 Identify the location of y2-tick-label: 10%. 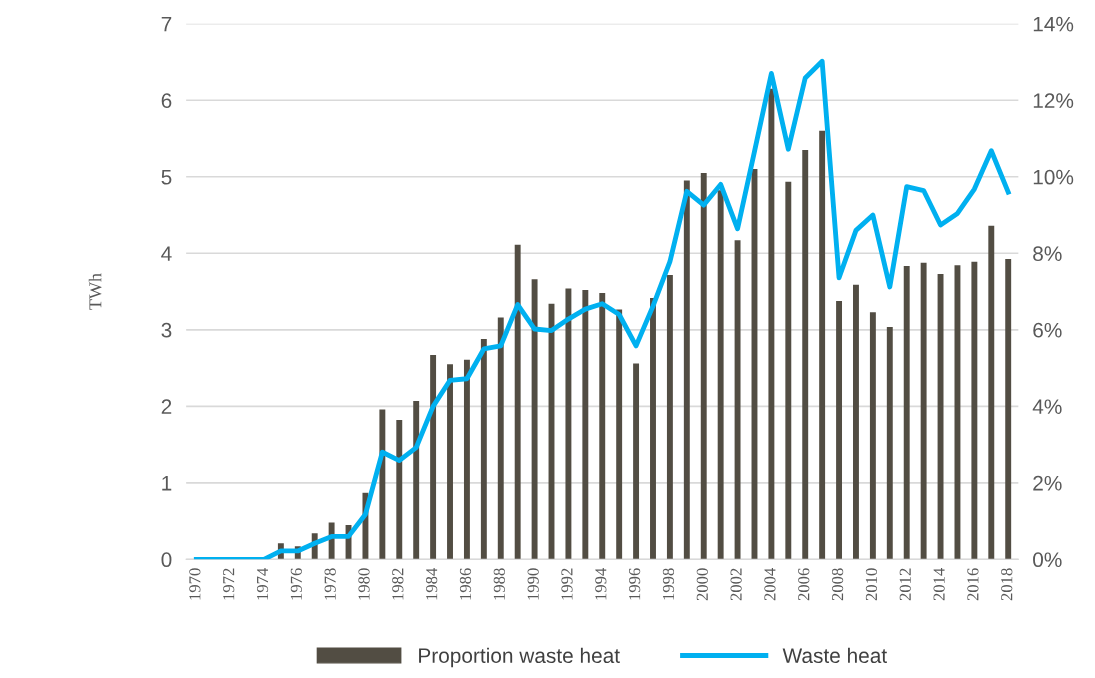
(1053, 177).